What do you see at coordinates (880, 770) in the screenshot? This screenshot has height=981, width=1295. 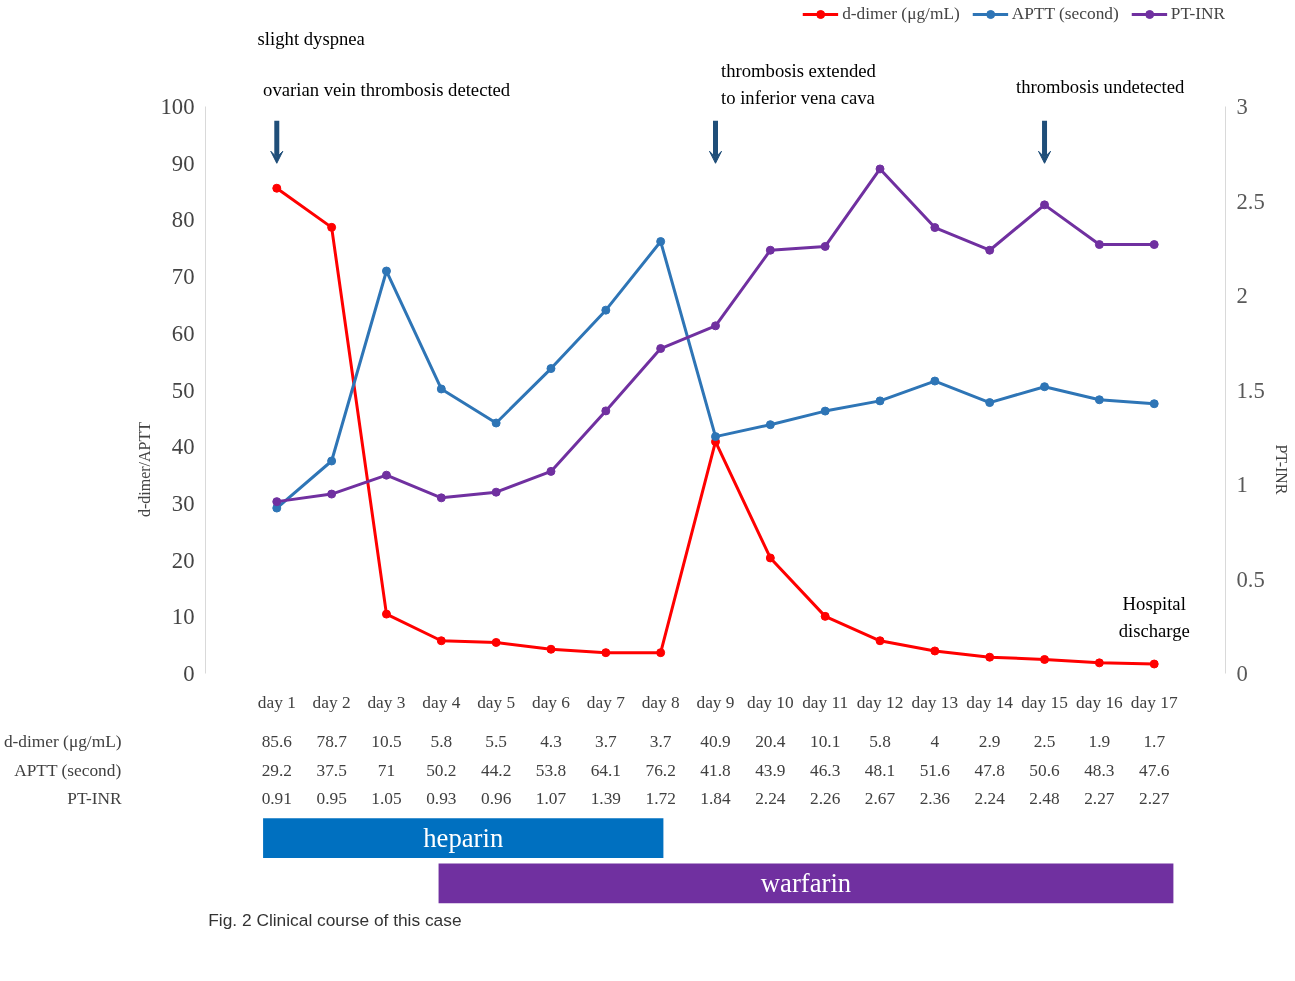 I see `data-label: 48.1` at bounding box center [880, 770].